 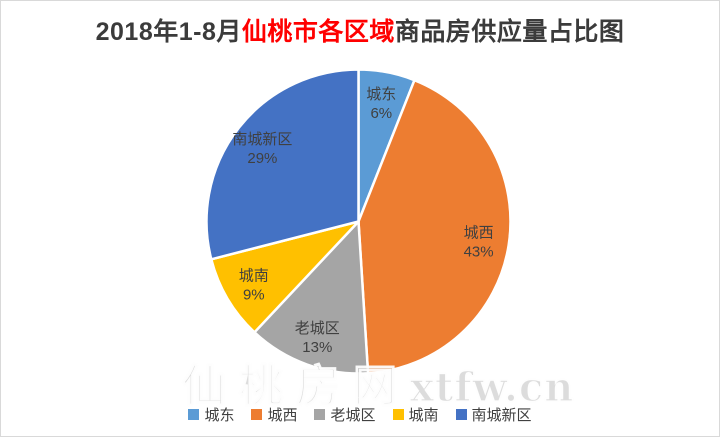 What do you see at coordinates (423, 415) in the screenshot?
I see `legend-label: 城南` at bounding box center [423, 415].